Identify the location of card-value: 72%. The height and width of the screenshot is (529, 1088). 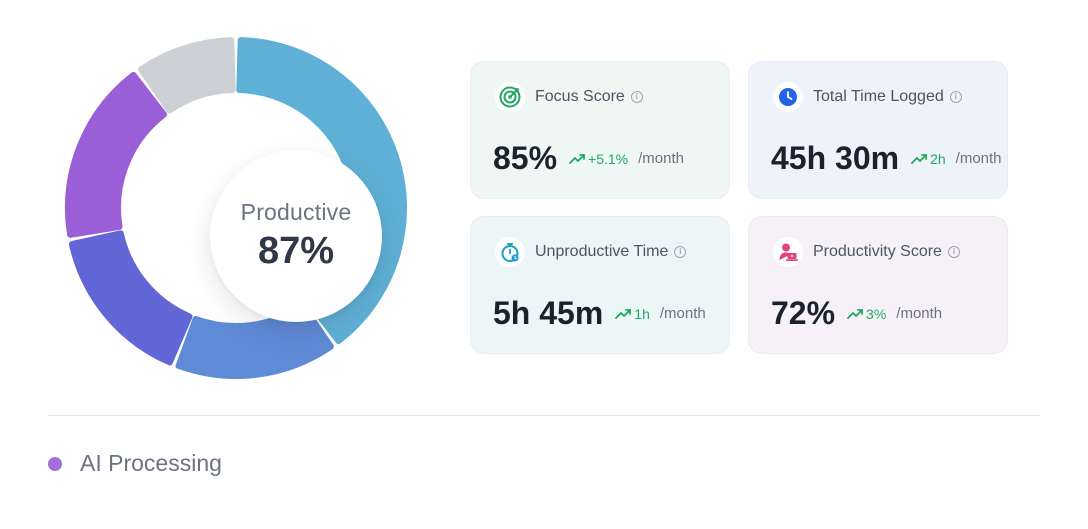
(803, 313).